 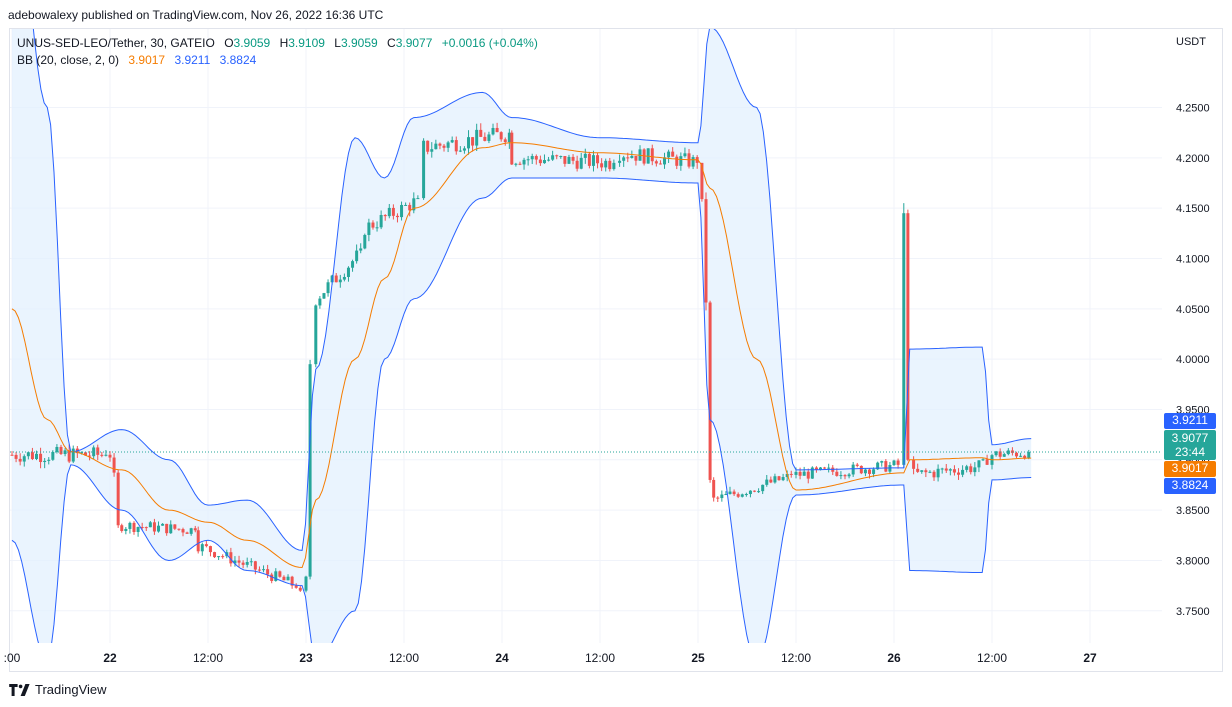 What do you see at coordinates (116, 43) in the screenshot?
I see `symbol-title: UNUS-SED-LEO/Tether, 30, GATEIO` at bounding box center [116, 43].